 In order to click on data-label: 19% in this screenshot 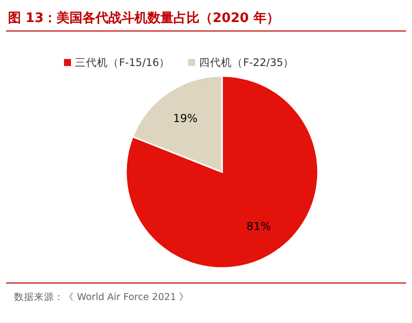, I will do `click(185, 119)`.